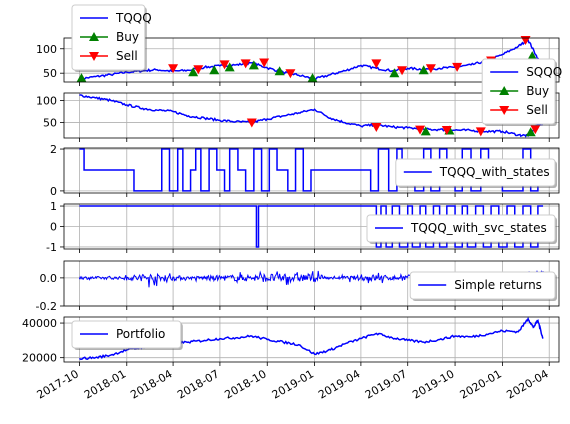 The width and height of the screenshot is (570, 424). Describe the element at coordinates (498, 285) in the screenshot. I see `legend-label: Simple returns` at that location.